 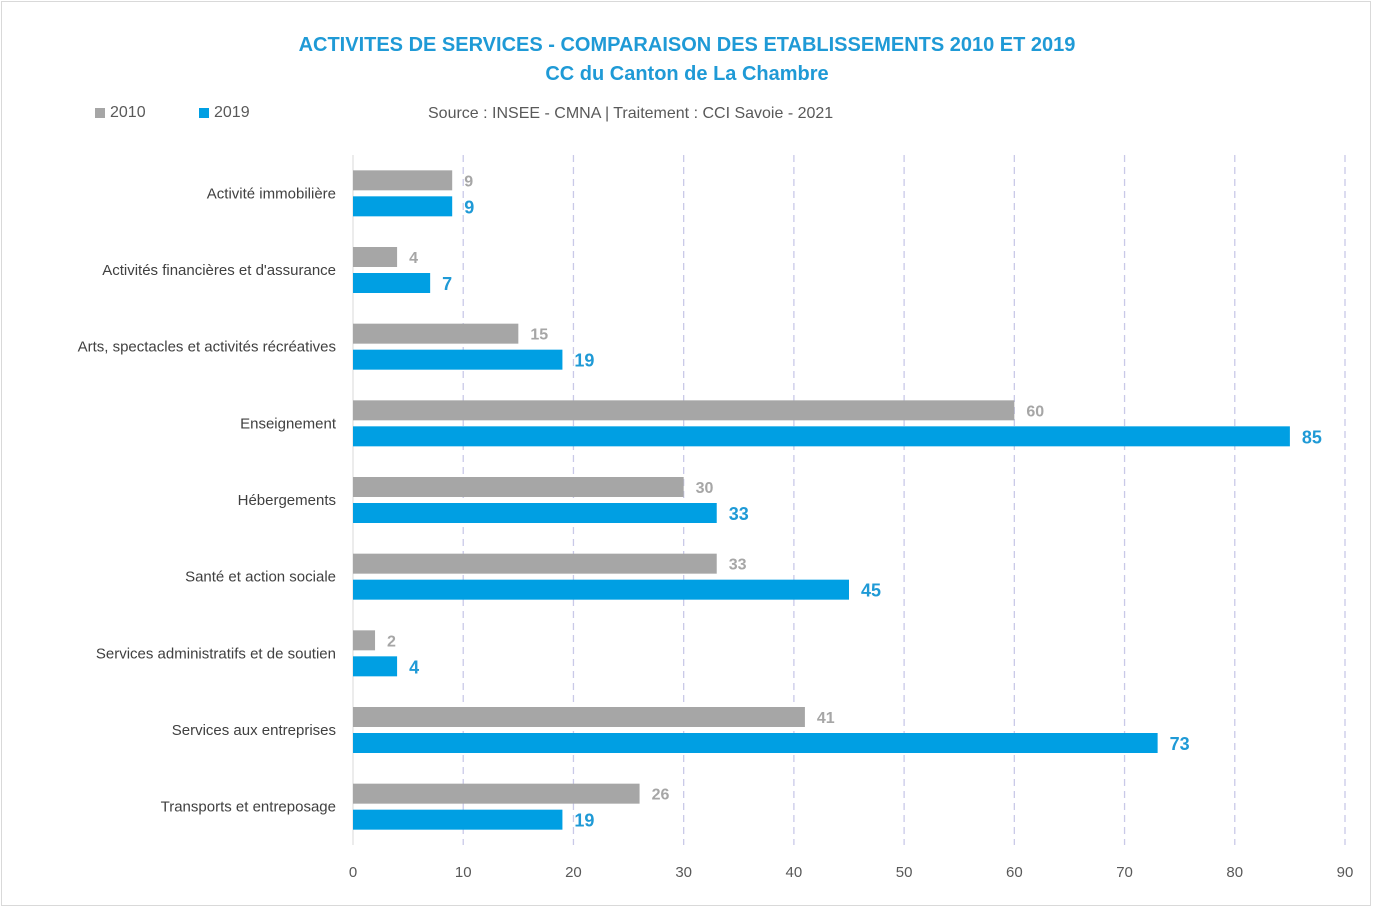 What do you see at coordinates (287, 500) in the screenshot?
I see `category-label: Hébergements` at bounding box center [287, 500].